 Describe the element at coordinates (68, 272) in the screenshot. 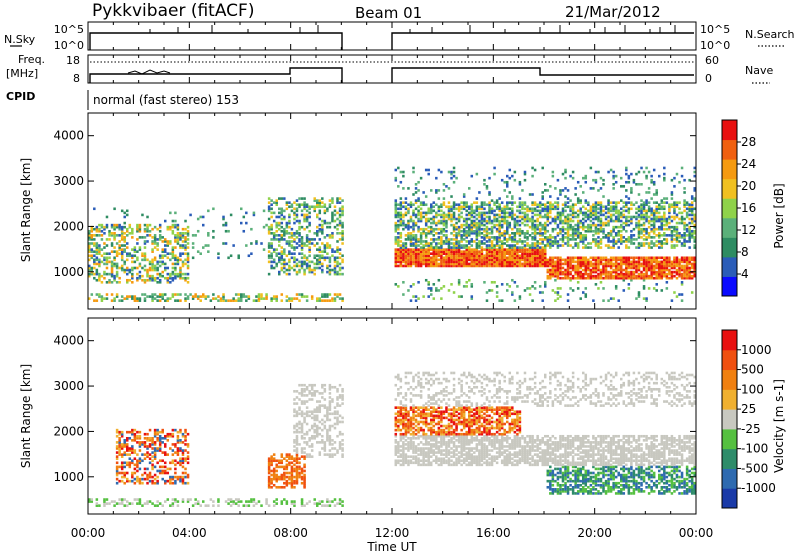

I see `y-tick-label: 1000` at that location.